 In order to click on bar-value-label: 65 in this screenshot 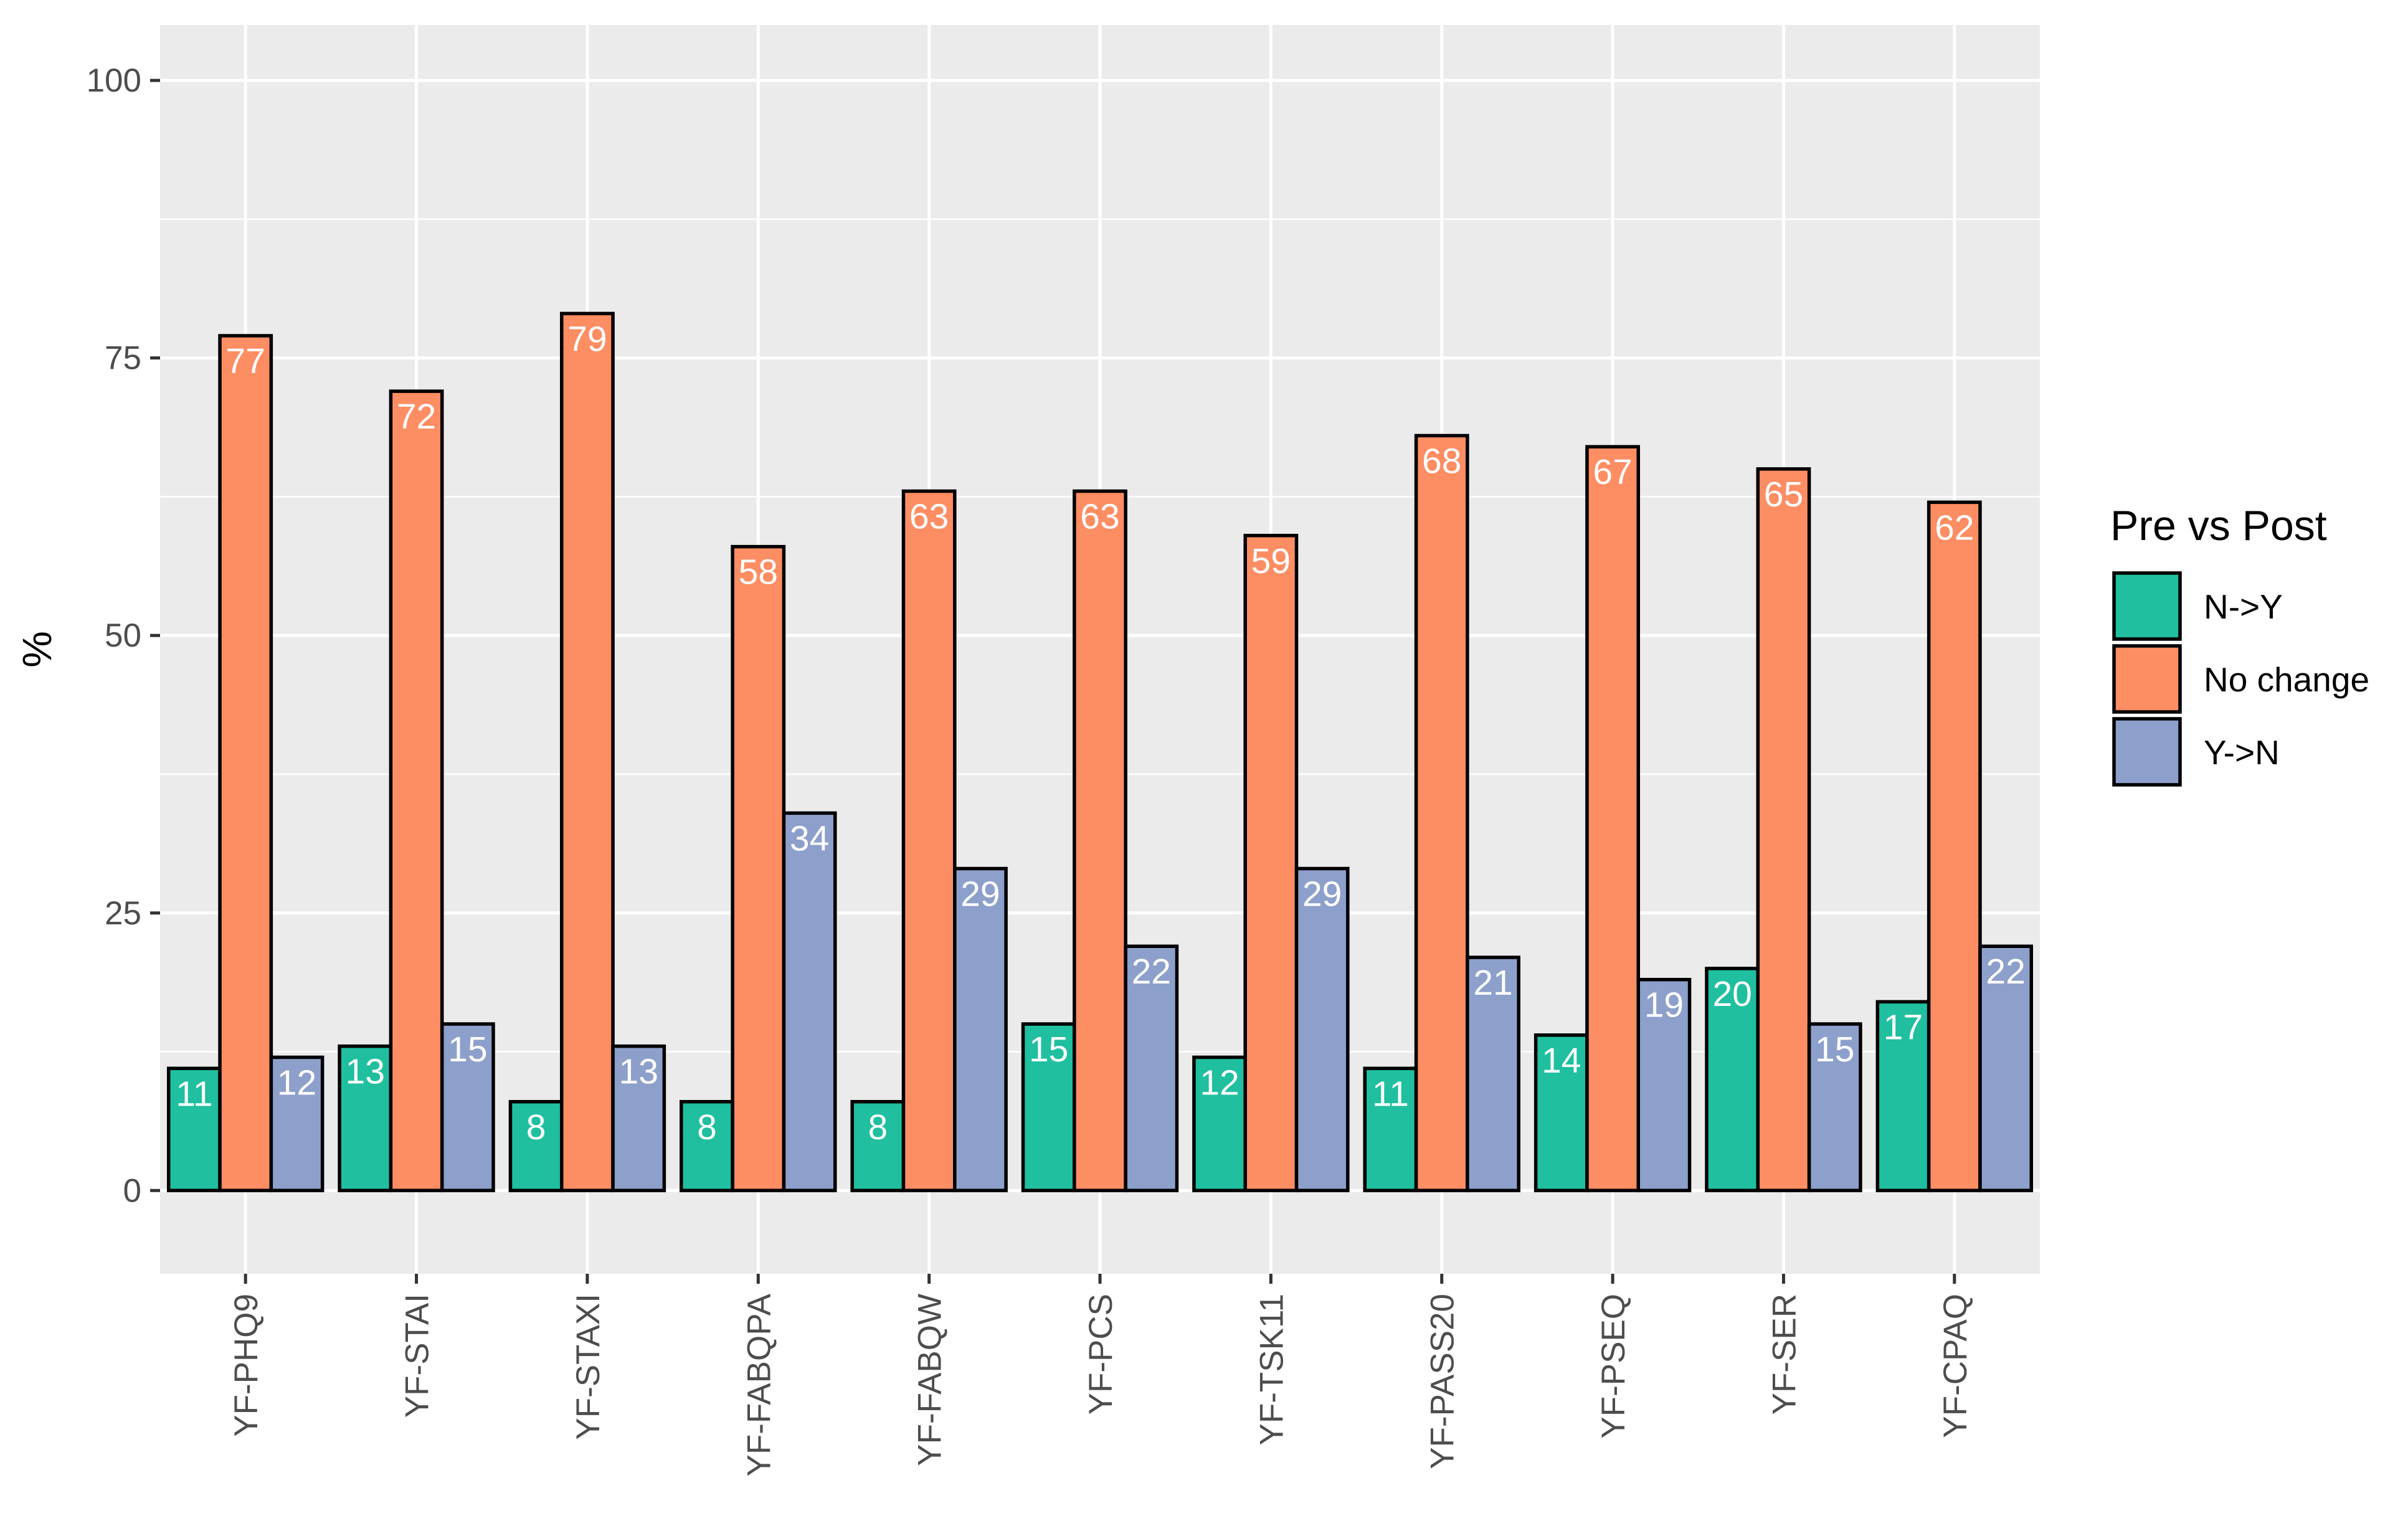, I will do `click(1783, 494)`.